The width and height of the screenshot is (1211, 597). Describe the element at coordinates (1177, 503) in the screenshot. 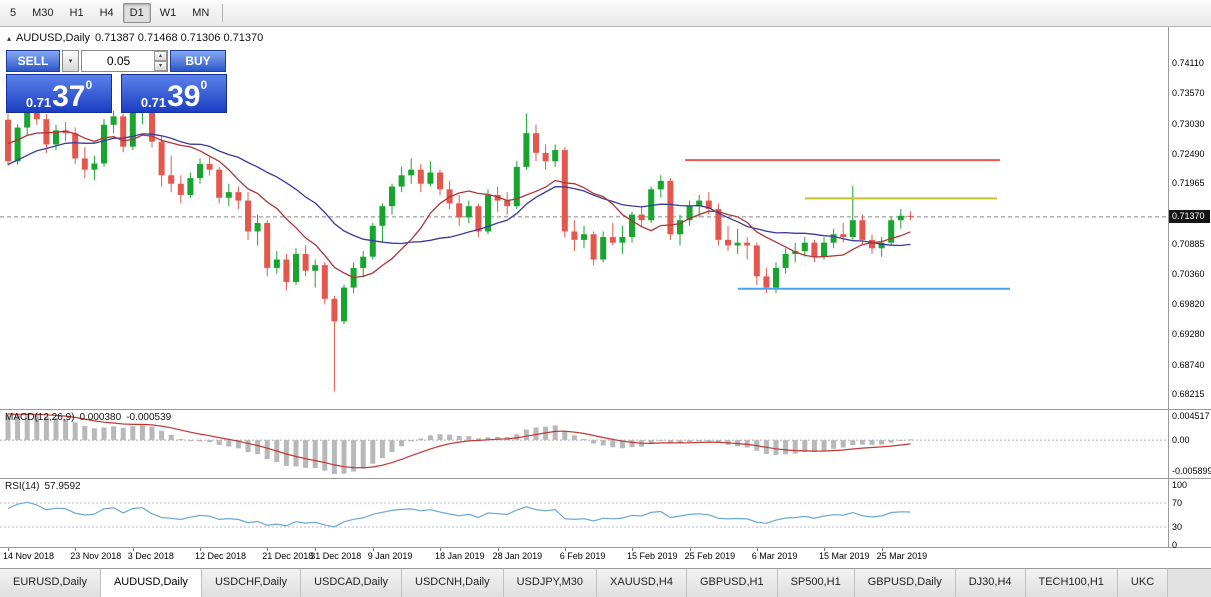

I see `rsi-axis-label: 70` at that location.